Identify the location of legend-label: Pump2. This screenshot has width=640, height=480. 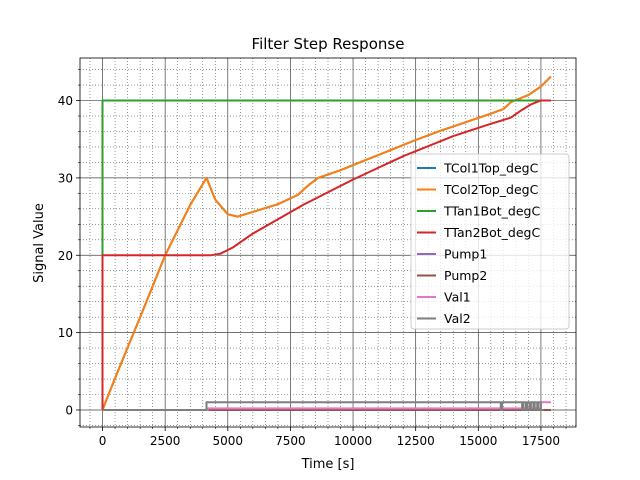
(465, 275).